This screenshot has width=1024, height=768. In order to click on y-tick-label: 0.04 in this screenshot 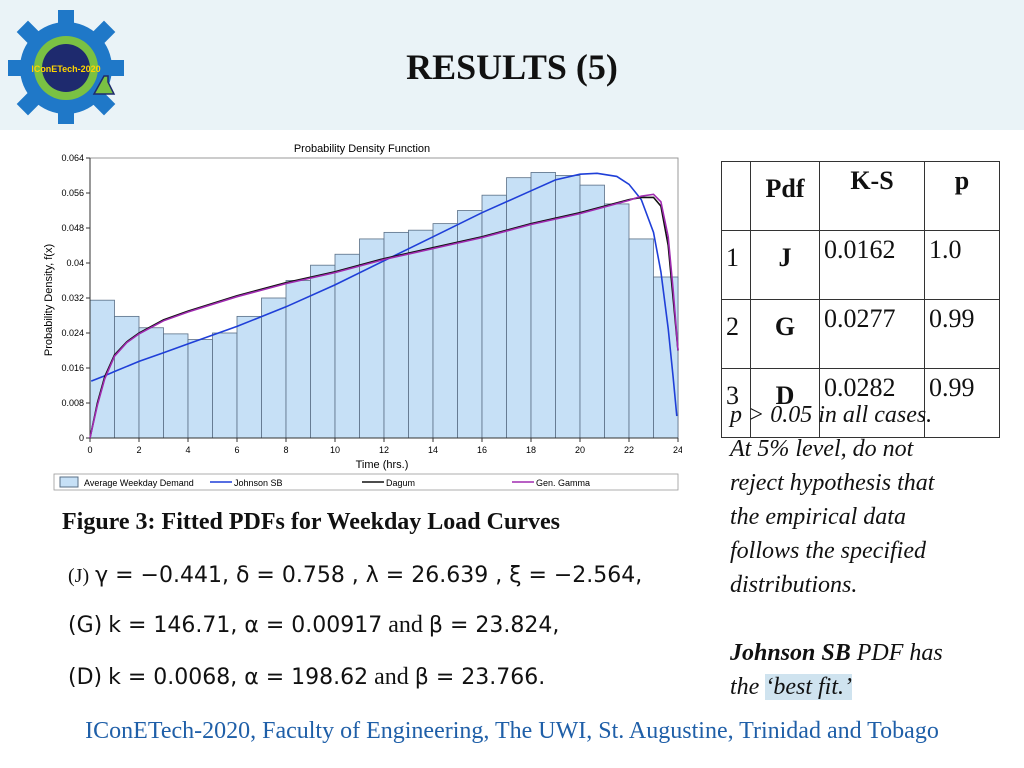, I will do `click(75, 263)`.